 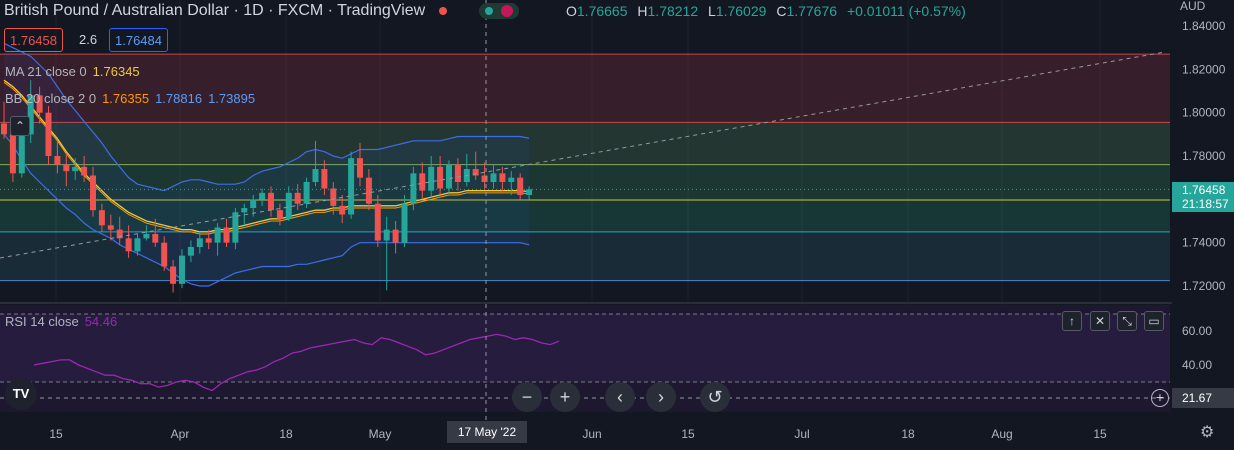 I want to click on close-value: 1.77676, so click(x=812, y=11).